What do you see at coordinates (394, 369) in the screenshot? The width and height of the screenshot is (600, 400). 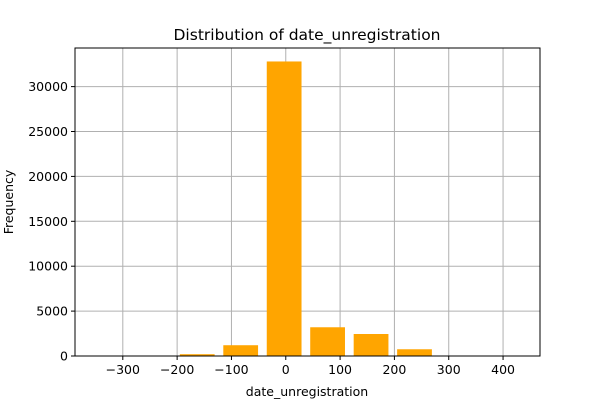 I see `x-tick-label: 200` at bounding box center [394, 369].